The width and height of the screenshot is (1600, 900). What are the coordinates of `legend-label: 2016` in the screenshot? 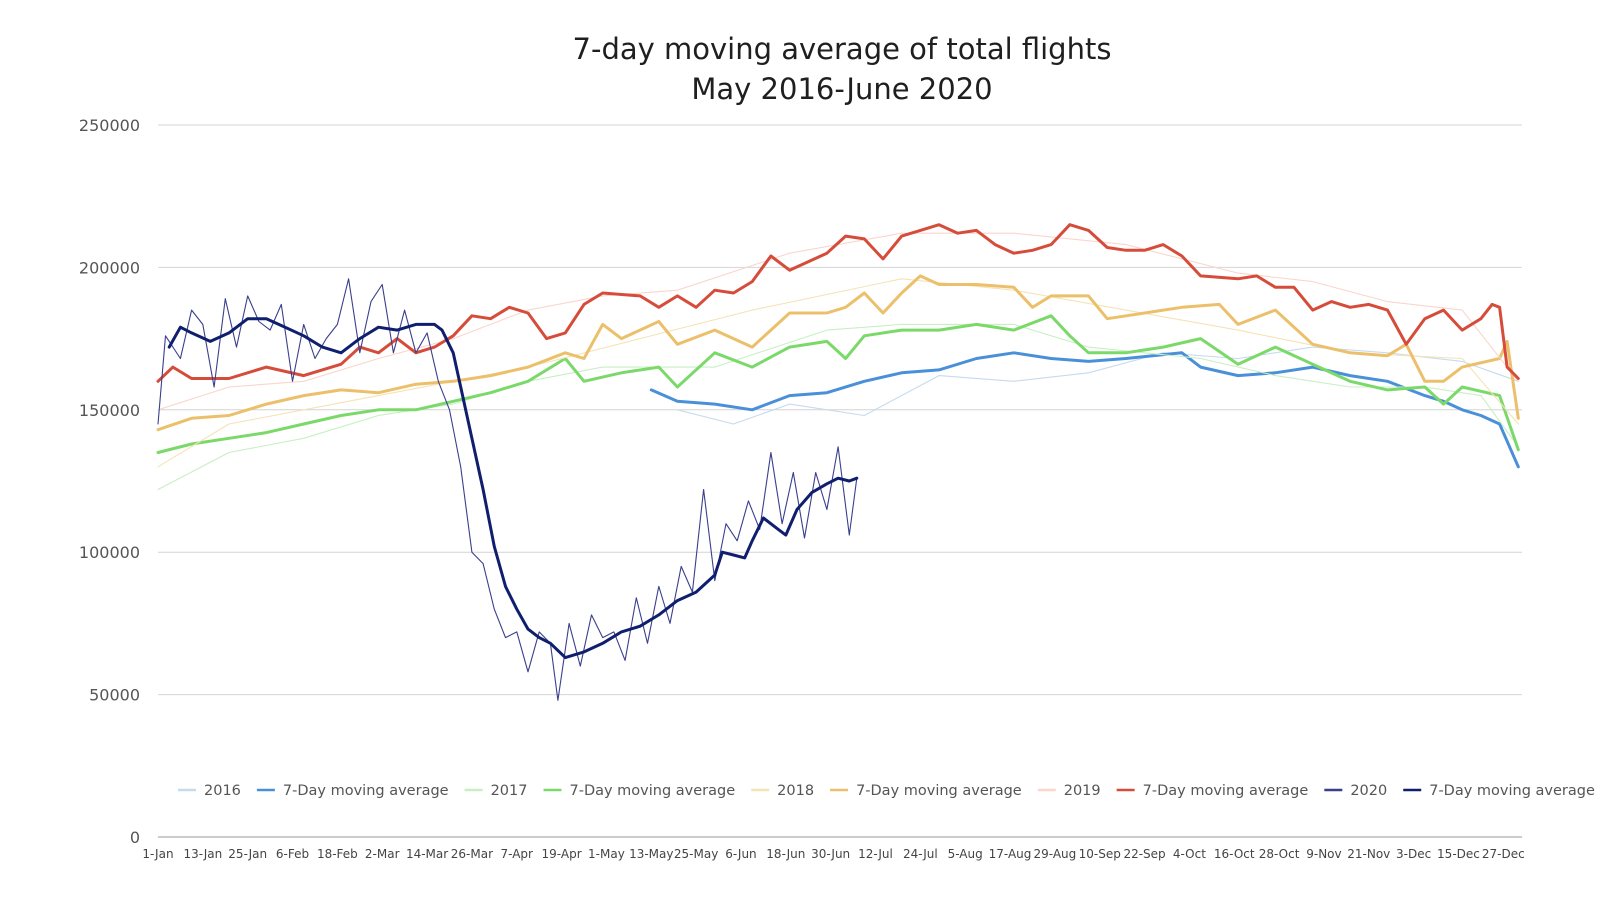 It's located at (222, 791).